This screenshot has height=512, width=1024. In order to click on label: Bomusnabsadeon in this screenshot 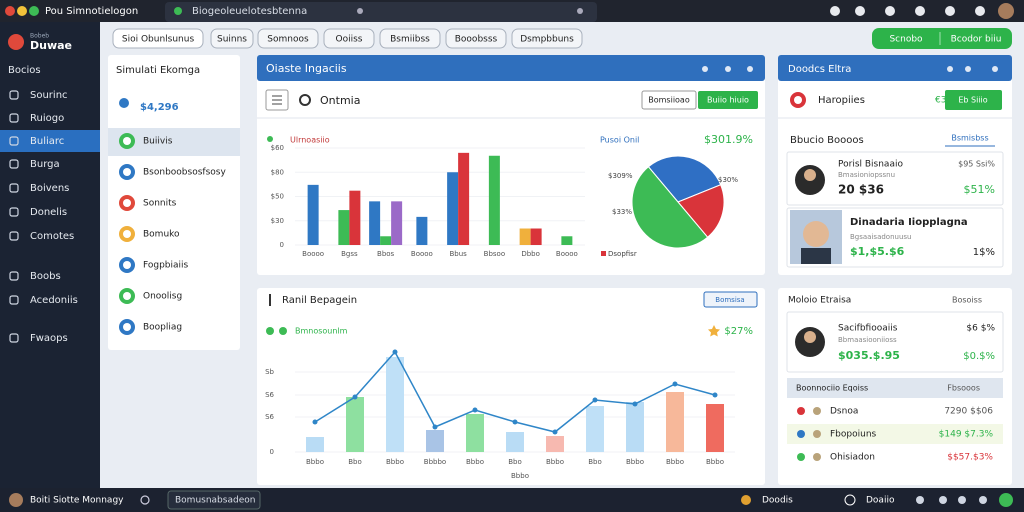, I will do `click(215, 501)`.